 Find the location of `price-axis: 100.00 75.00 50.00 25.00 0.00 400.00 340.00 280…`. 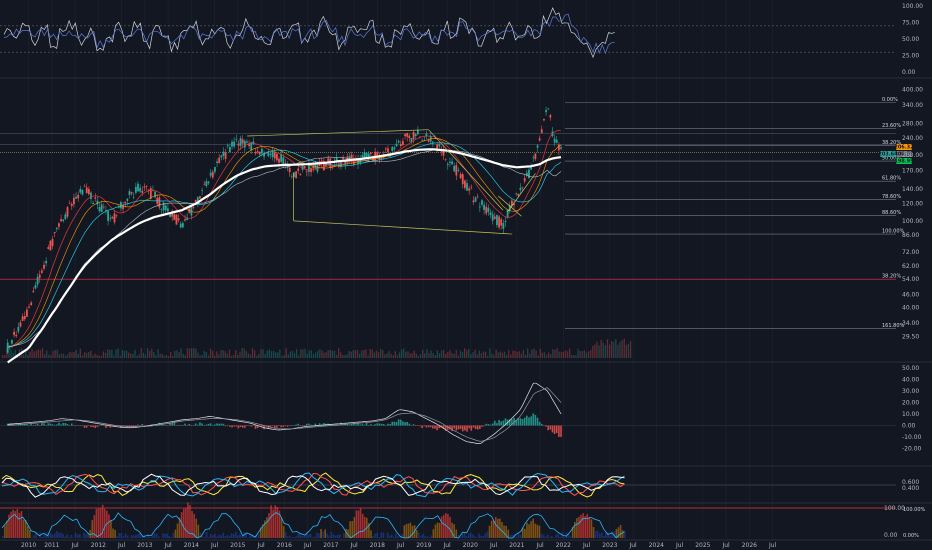

price-axis: 100.00 75.00 50.00 25.00 0.00 400.00 340.00 280… is located at coordinates (903, 271).